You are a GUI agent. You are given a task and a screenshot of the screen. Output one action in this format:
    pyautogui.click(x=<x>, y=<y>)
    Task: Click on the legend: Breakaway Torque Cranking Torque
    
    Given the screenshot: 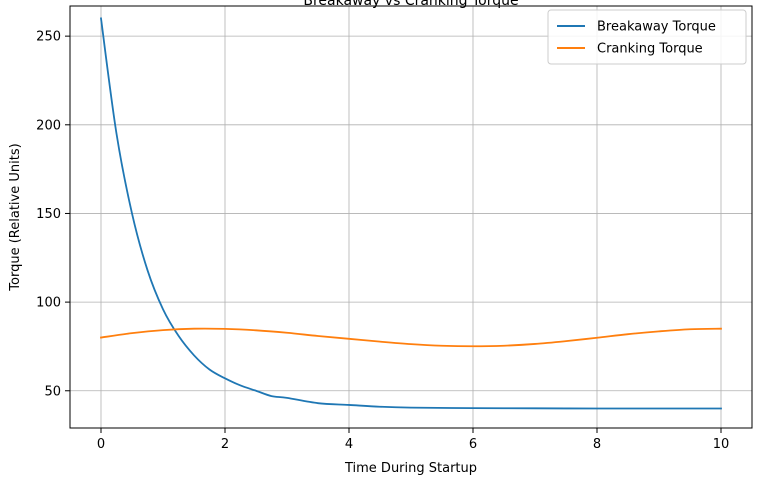 What is the action you would take?
    pyautogui.click(x=647, y=37)
    